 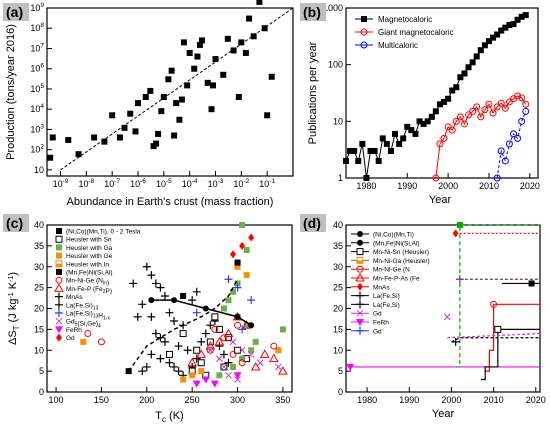 What do you see at coordinates (59, 265) in the screenshot?
I see `legend-marker-fill` at bounding box center [59, 265].